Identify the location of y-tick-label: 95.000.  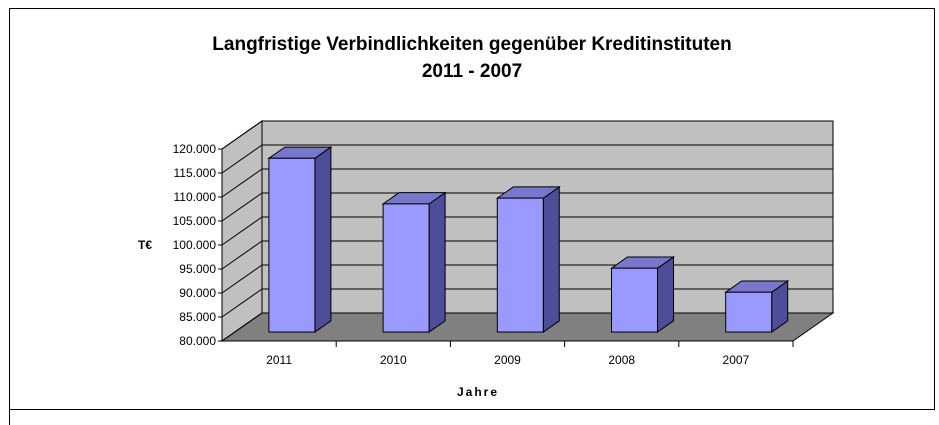
(197, 269).